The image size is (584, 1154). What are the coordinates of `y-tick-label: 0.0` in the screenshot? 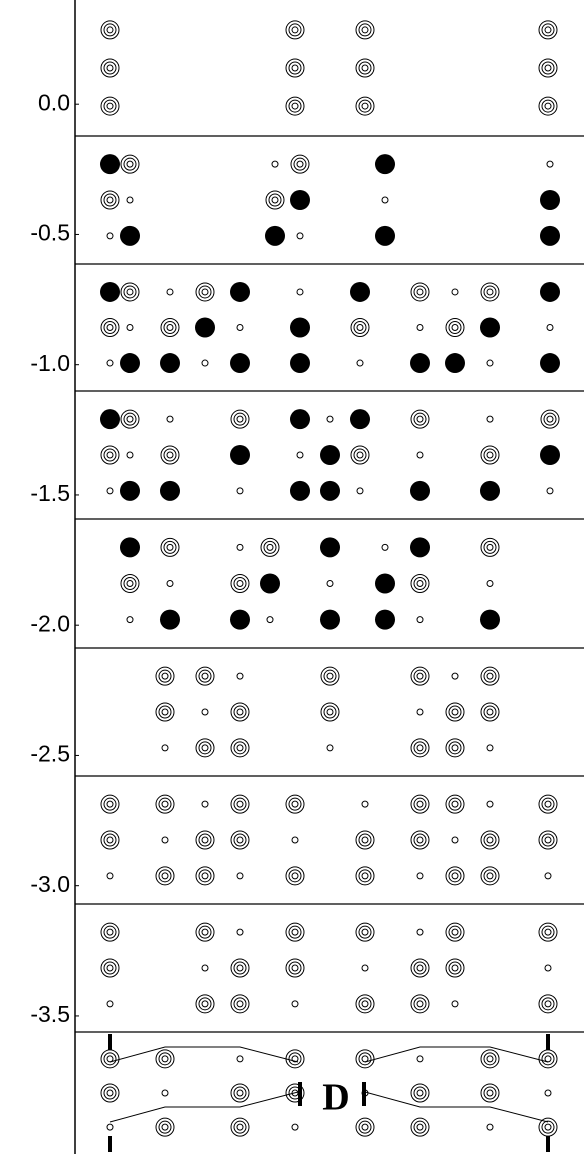 It's located at (54, 102).